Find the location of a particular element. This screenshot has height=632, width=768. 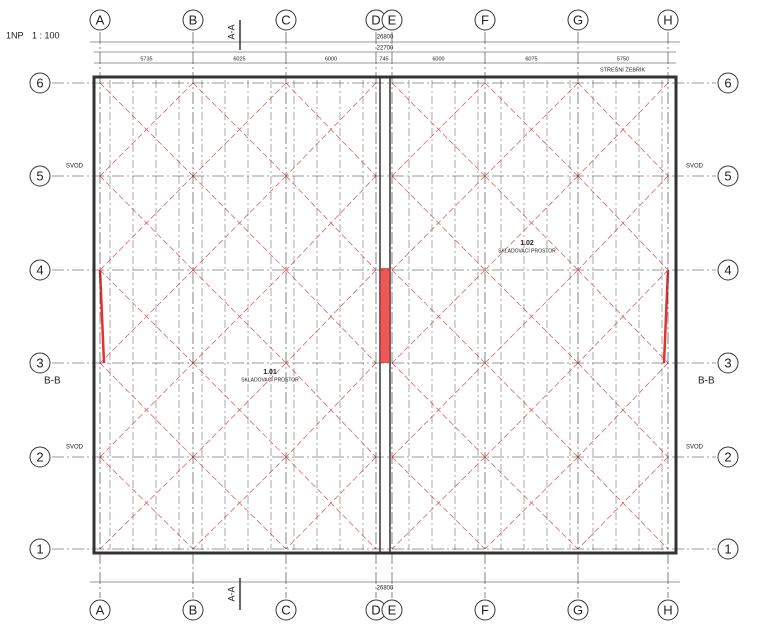

dim-text: 22700 is located at coordinates (385, 49).